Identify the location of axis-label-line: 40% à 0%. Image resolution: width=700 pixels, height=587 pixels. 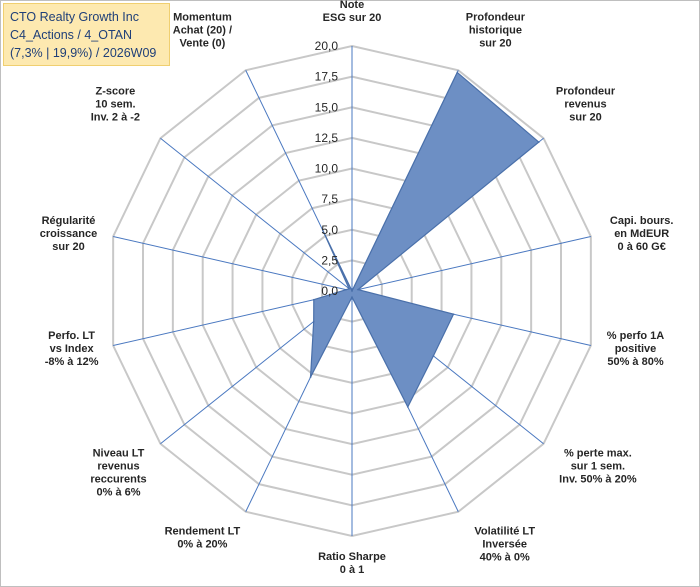
(505, 557).